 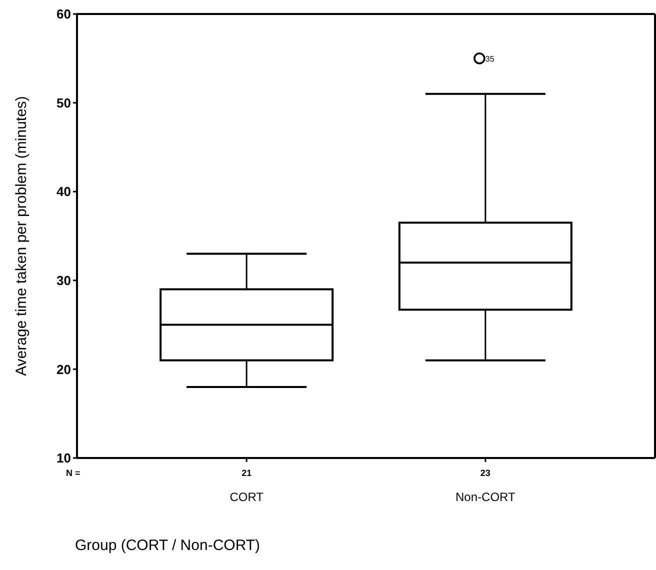 I want to click on annotation: 35, so click(x=490, y=59).